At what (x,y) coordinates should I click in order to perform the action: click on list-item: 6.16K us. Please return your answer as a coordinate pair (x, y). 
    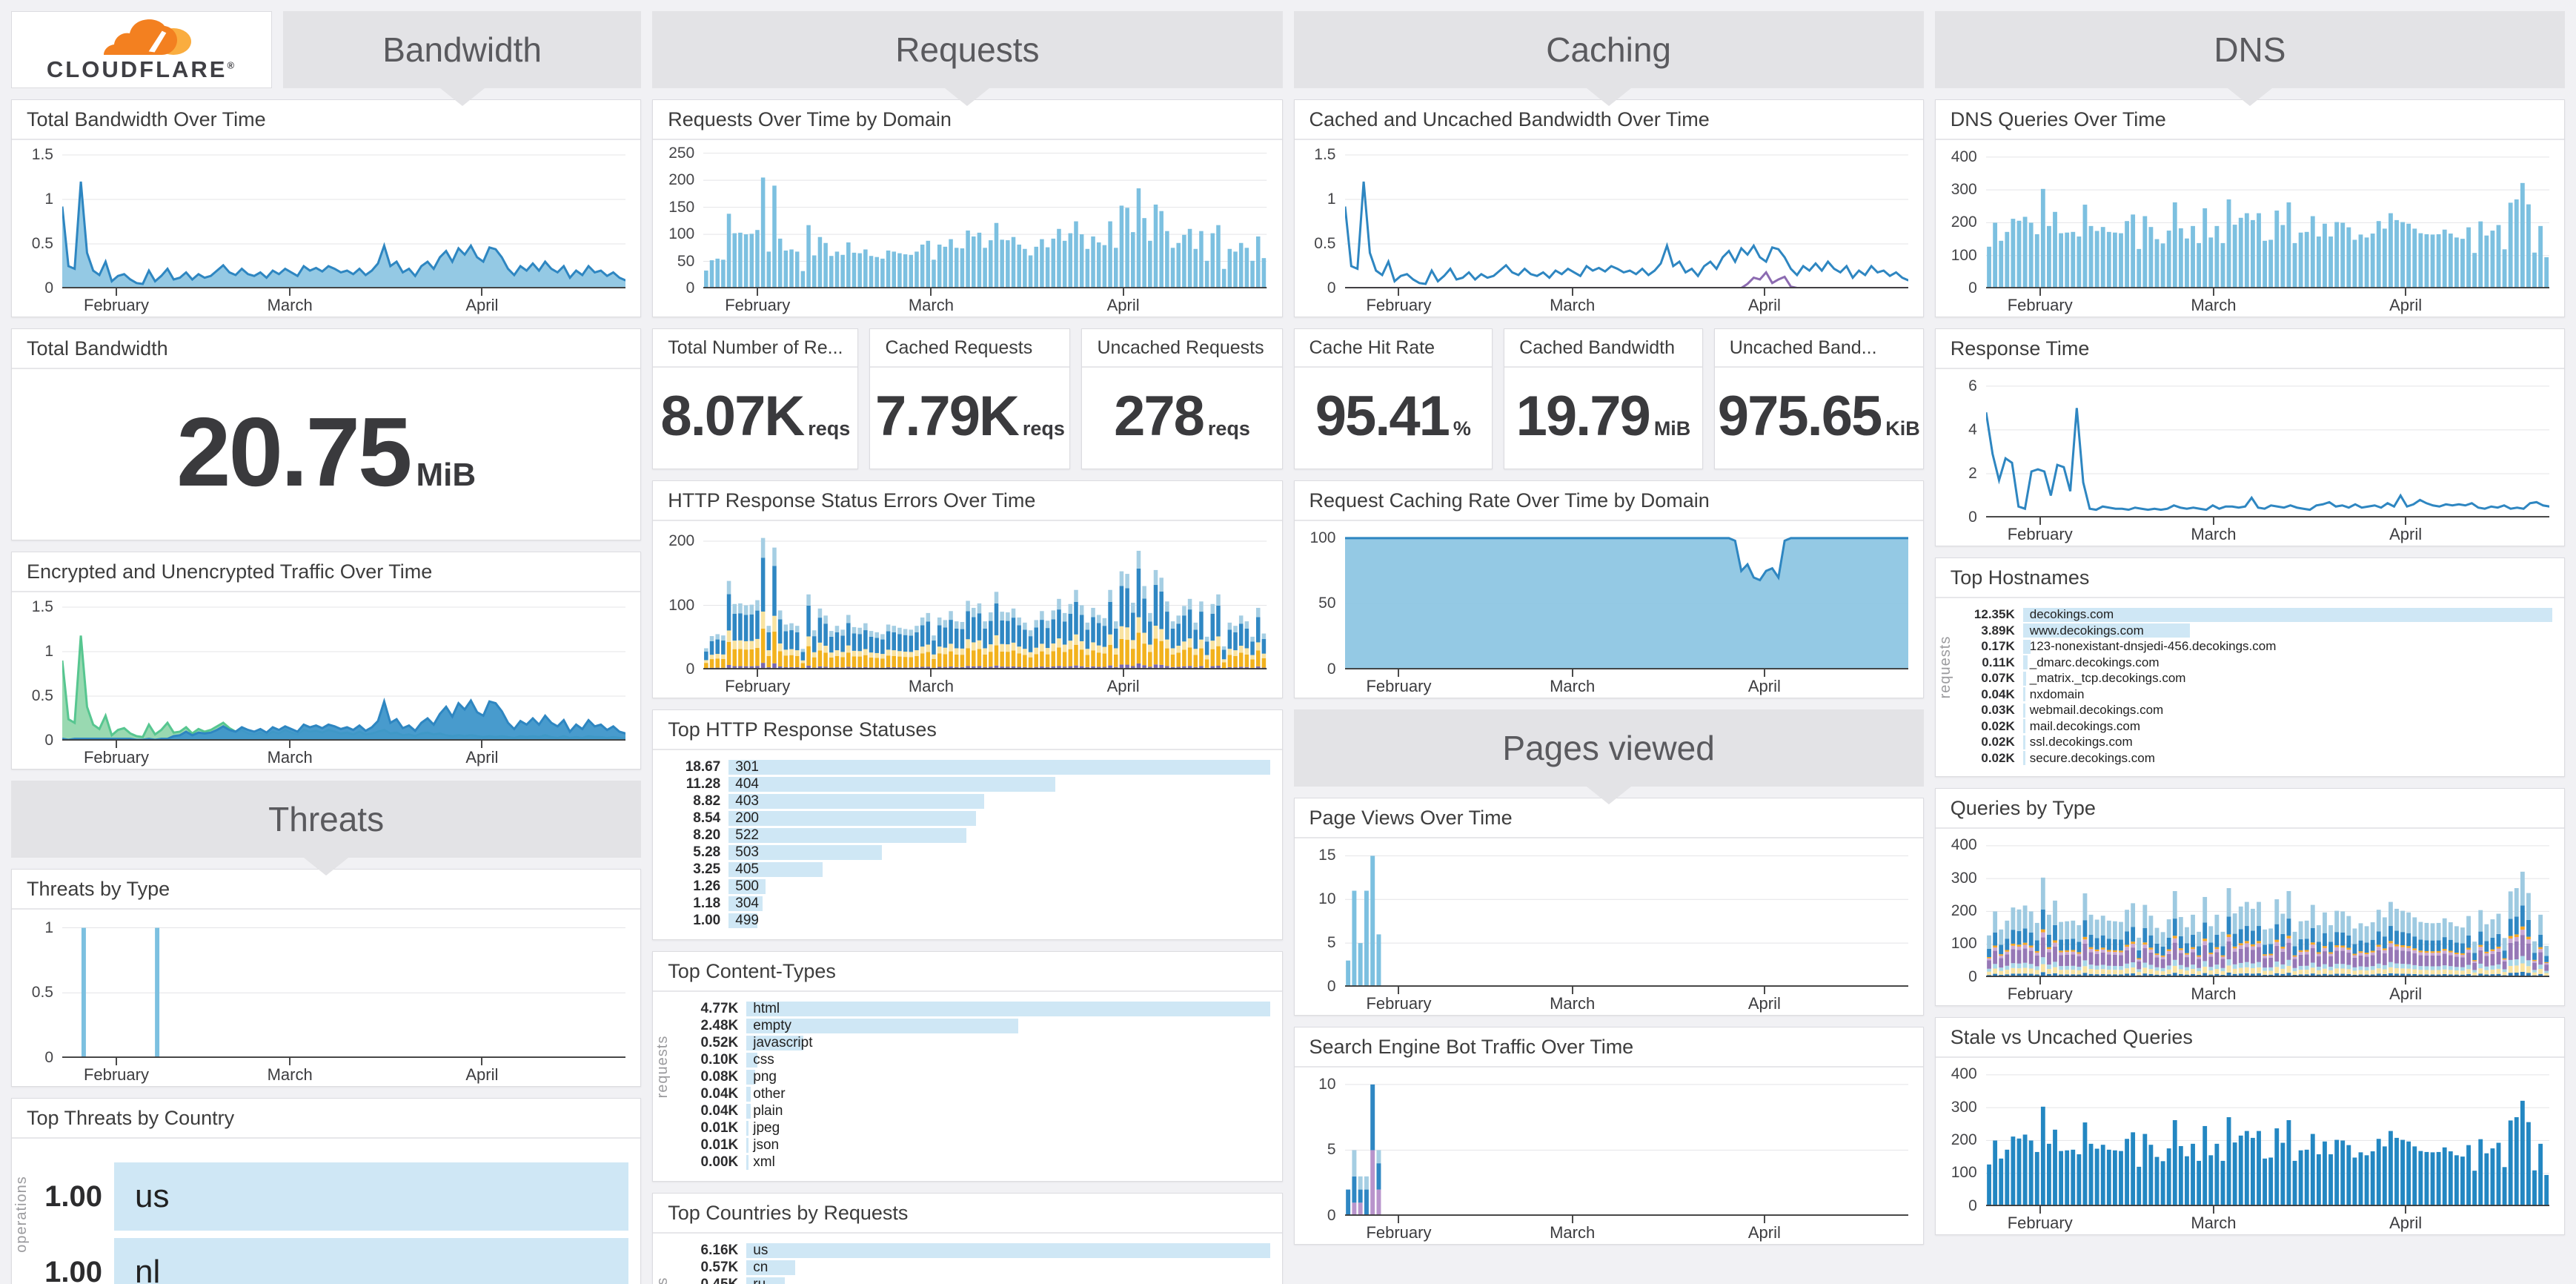
    Looking at the image, I should click on (973, 1250).